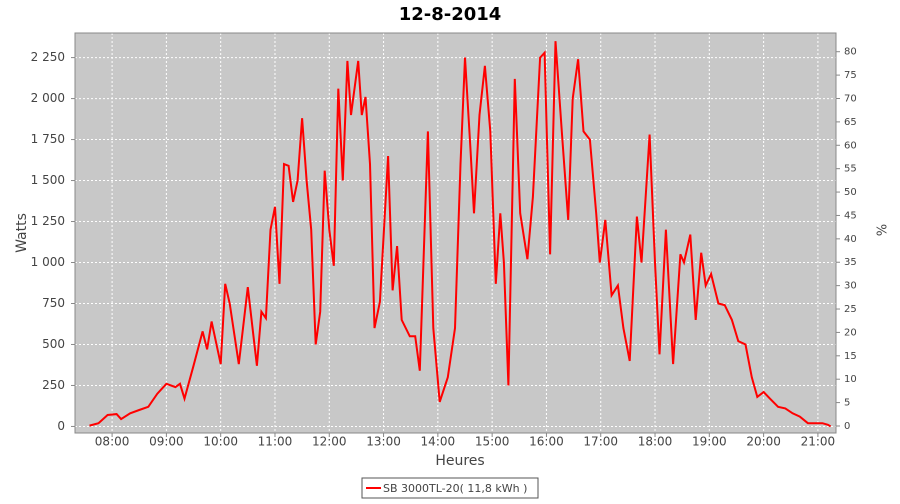 The width and height of the screenshot is (900, 504). Describe the element at coordinates (850, 332) in the screenshot. I see `y2-tick-label: 20` at that location.